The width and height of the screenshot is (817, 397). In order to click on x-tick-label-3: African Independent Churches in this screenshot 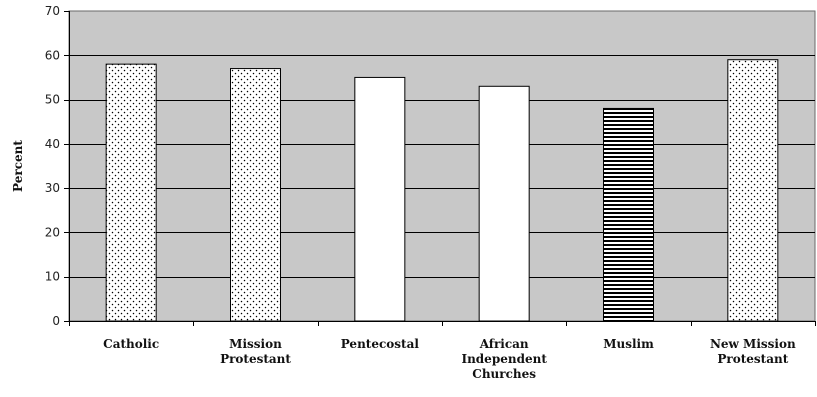, I will do `click(504, 359)`.